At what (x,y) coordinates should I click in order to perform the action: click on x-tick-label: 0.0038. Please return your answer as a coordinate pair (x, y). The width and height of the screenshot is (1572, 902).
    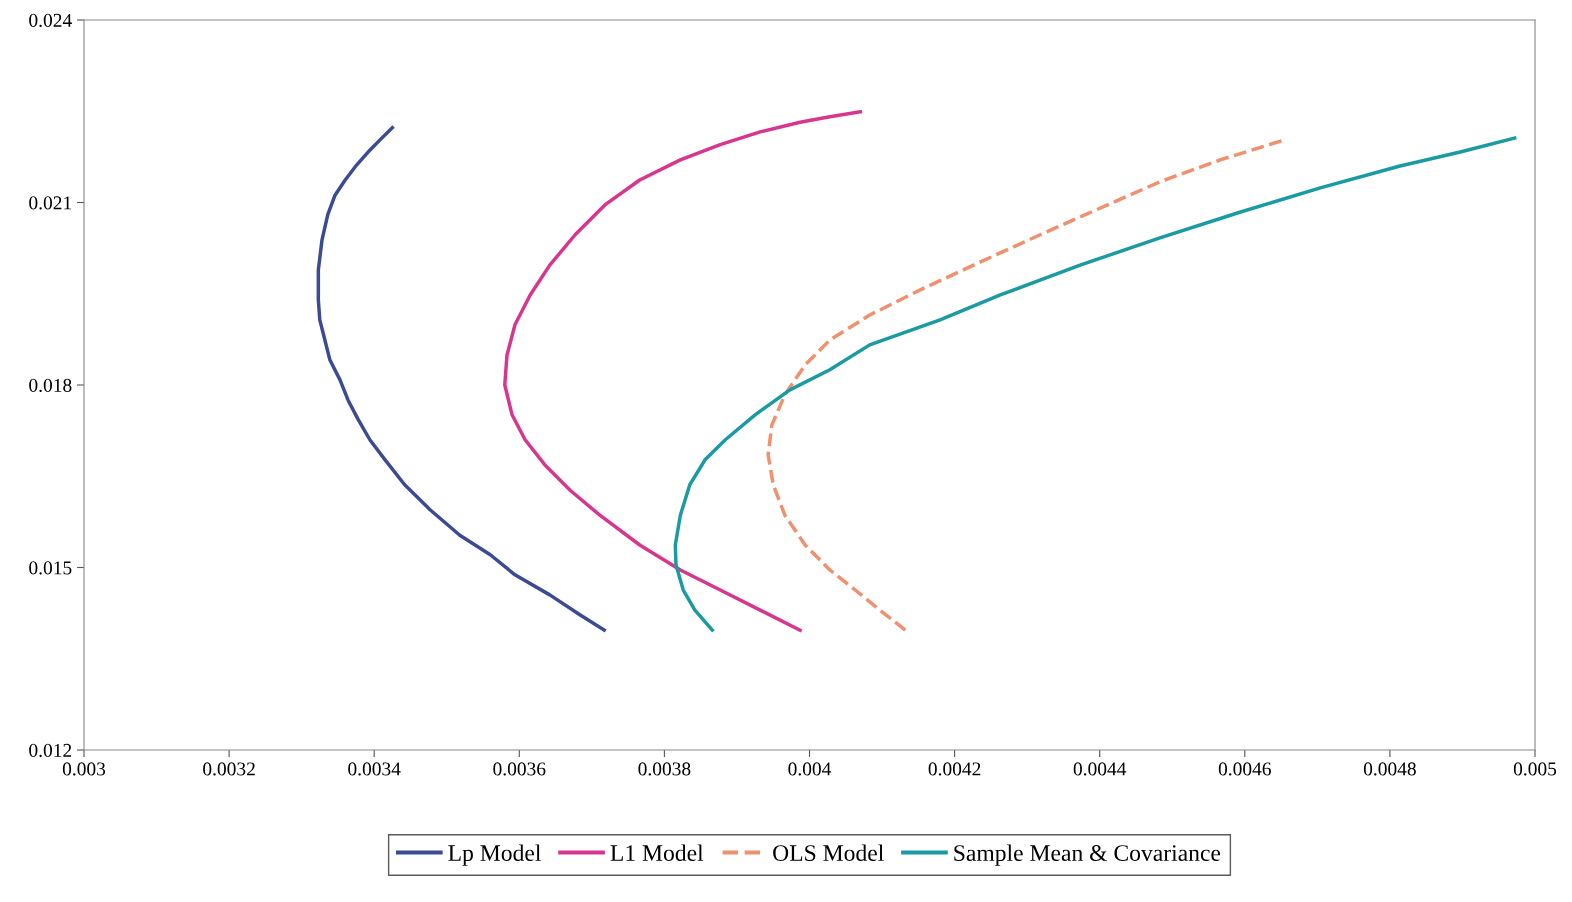
    Looking at the image, I should click on (664, 769).